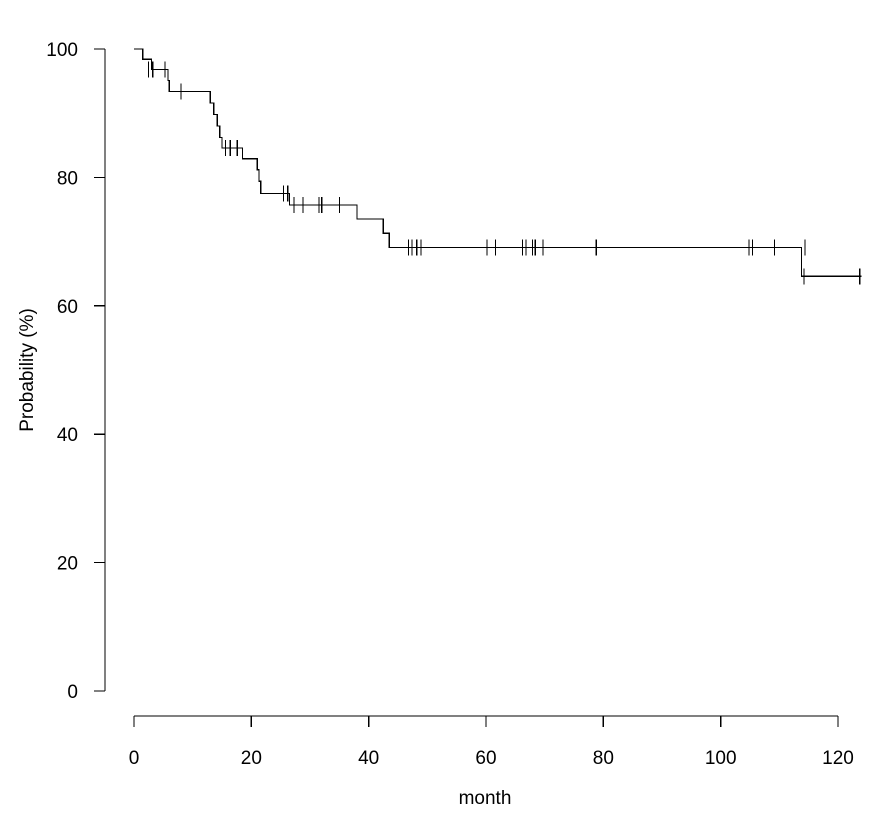 The width and height of the screenshot is (879, 817). Describe the element at coordinates (721, 758) in the screenshot. I see `x-tick-label: 100` at that location.